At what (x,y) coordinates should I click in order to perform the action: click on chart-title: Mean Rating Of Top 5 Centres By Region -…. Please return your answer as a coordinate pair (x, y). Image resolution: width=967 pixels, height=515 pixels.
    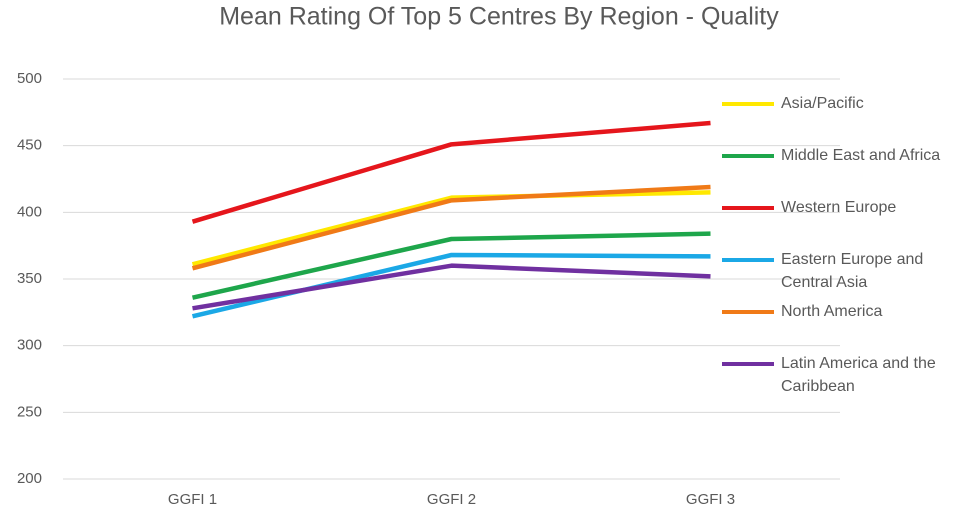
    Looking at the image, I should click on (499, 17).